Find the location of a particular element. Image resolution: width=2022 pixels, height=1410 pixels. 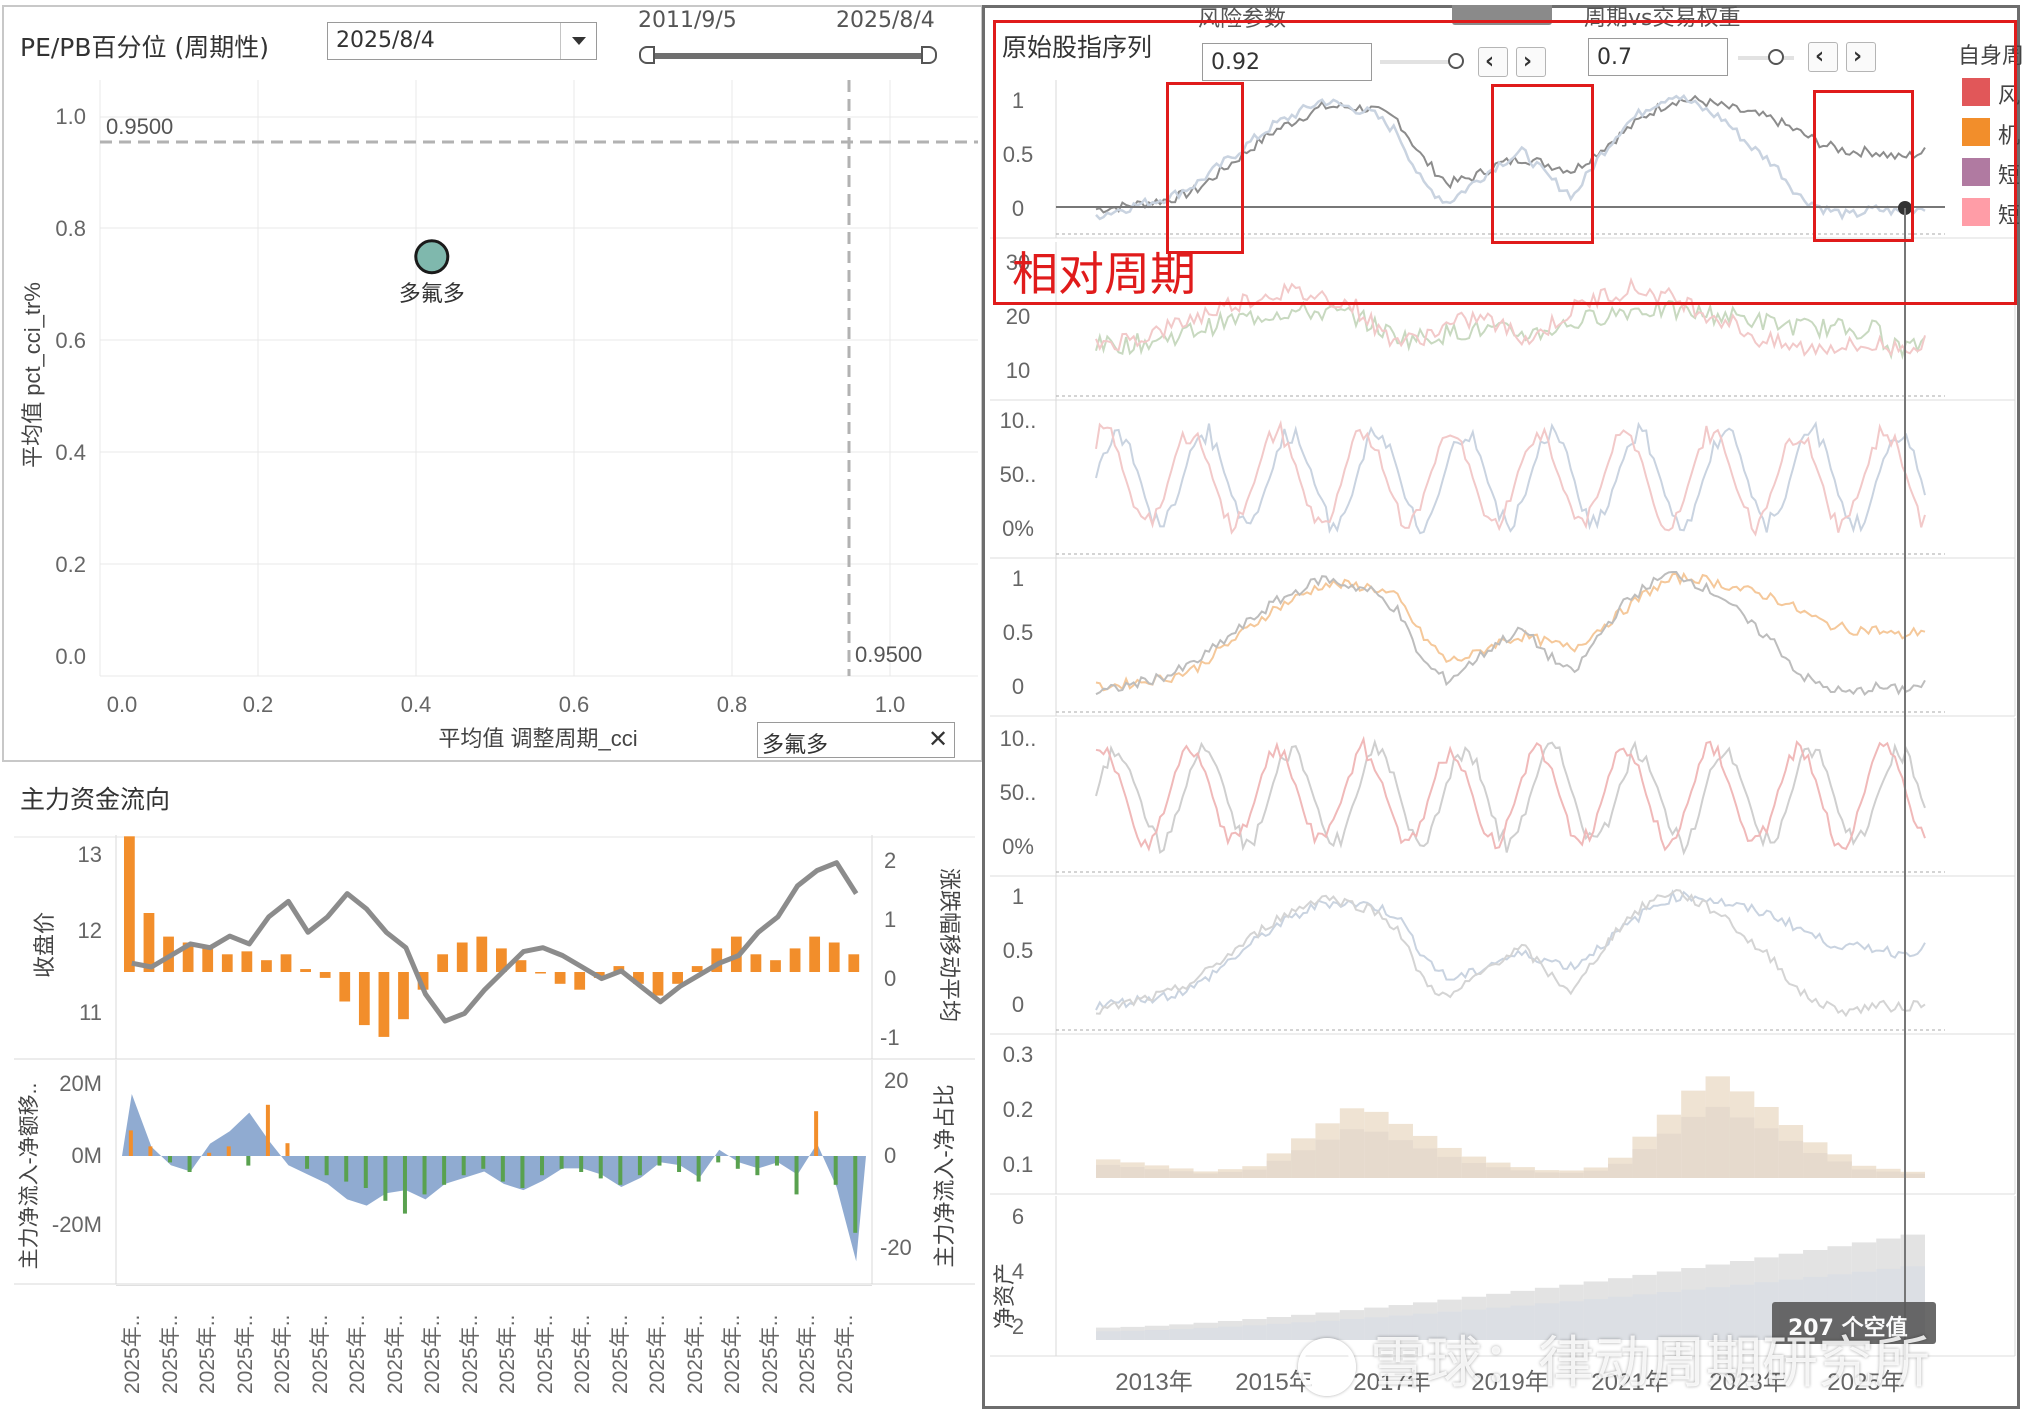

tooltip-text: 207 个空值 is located at coordinates (1848, 1328).